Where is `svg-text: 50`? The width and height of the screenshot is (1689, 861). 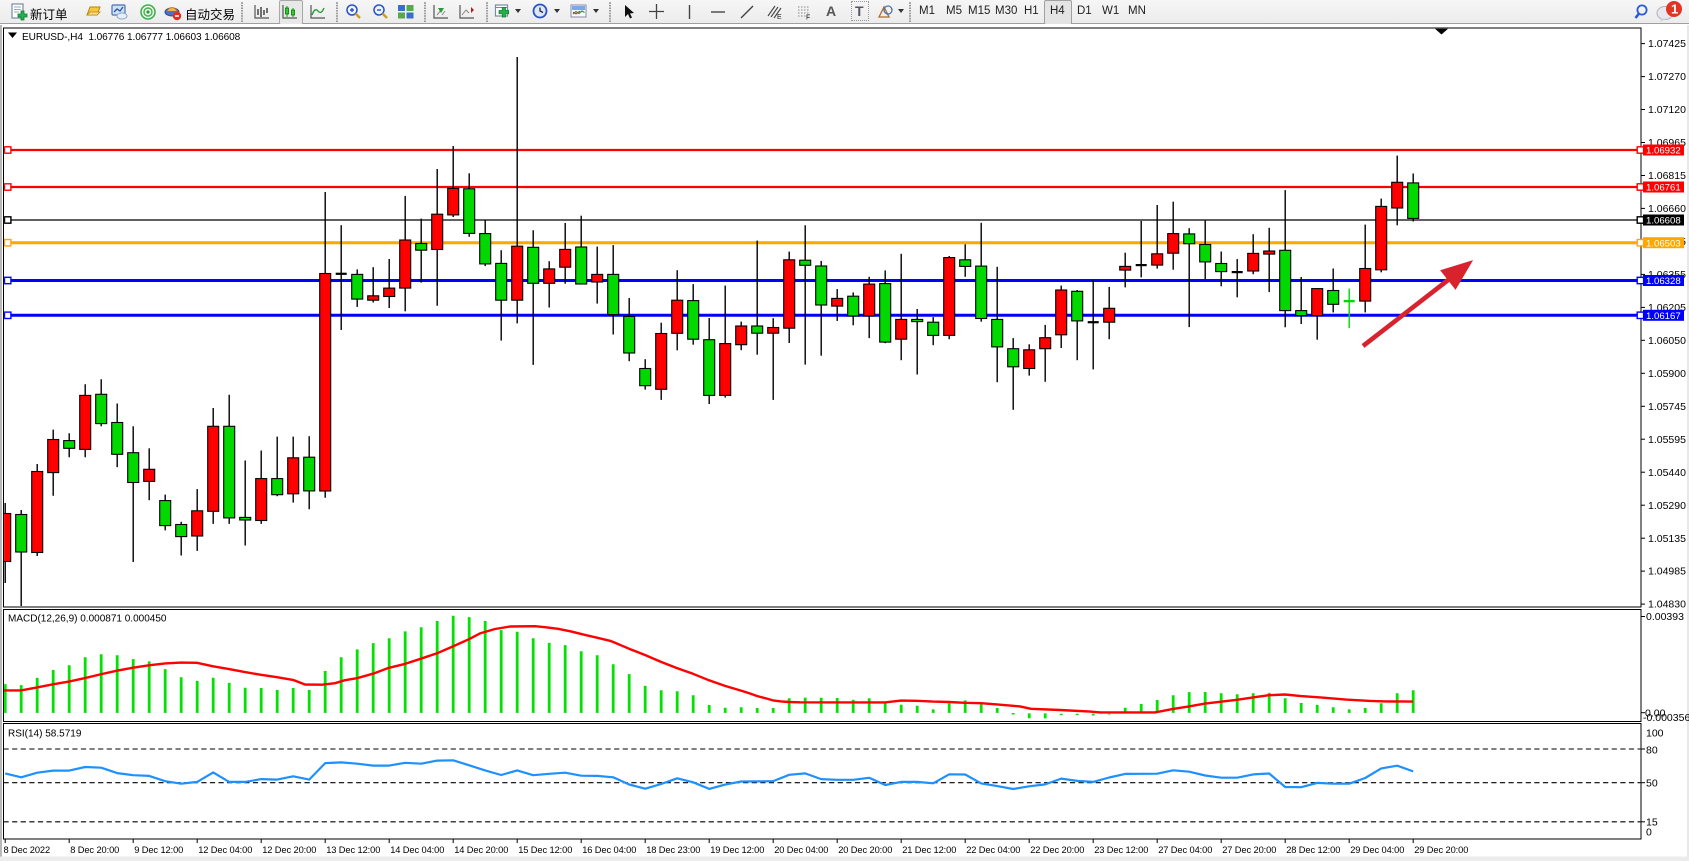
svg-text: 50 is located at coordinates (1652, 783).